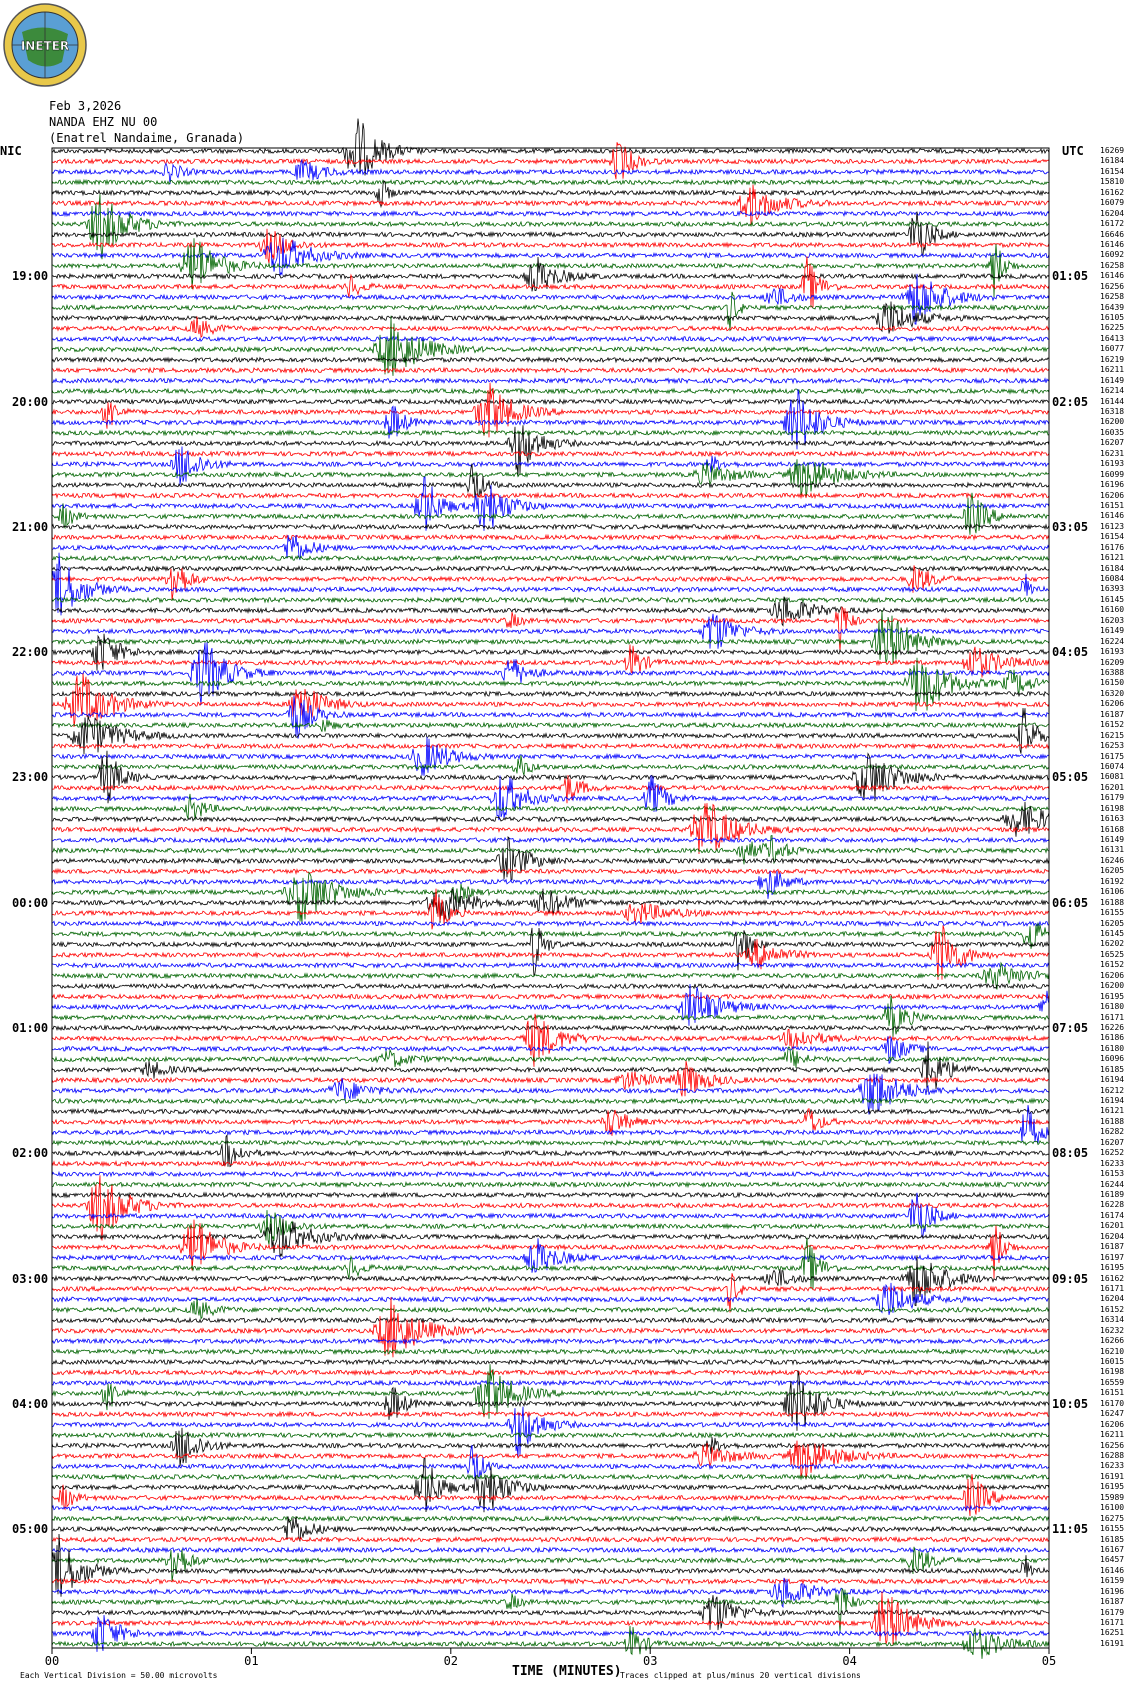 Image resolution: width=1130 pixels, height=1689 pixels. What do you see at coordinates (1073, 151) in the screenshot?
I see `right-timezone: UTC` at bounding box center [1073, 151].